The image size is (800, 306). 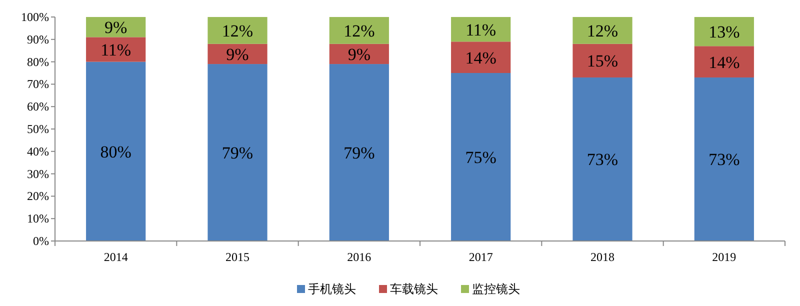 I want to click on x-tick-label: 2016, so click(x=359, y=257).